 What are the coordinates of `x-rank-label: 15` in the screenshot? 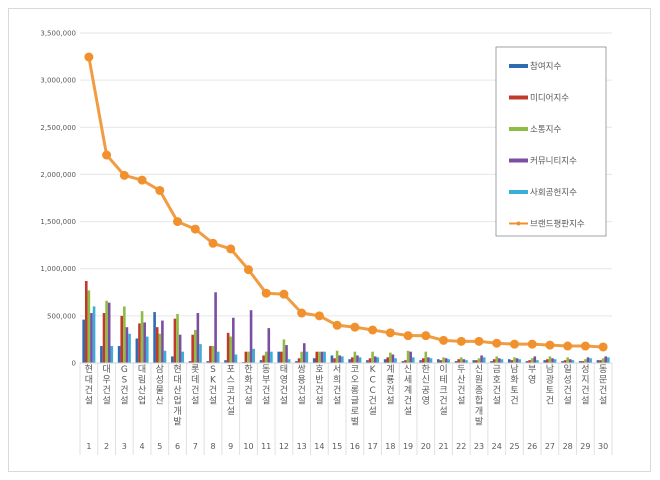 It's located at (337, 446).